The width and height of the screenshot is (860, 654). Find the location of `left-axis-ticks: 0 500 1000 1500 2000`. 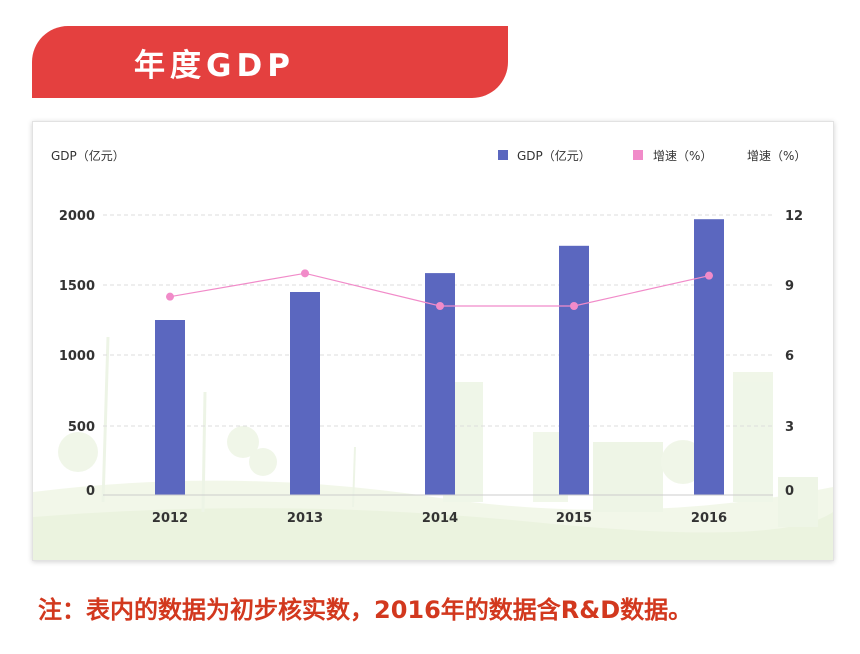

left-axis-ticks: 0 500 1000 1500 2000 is located at coordinates (77, 354).